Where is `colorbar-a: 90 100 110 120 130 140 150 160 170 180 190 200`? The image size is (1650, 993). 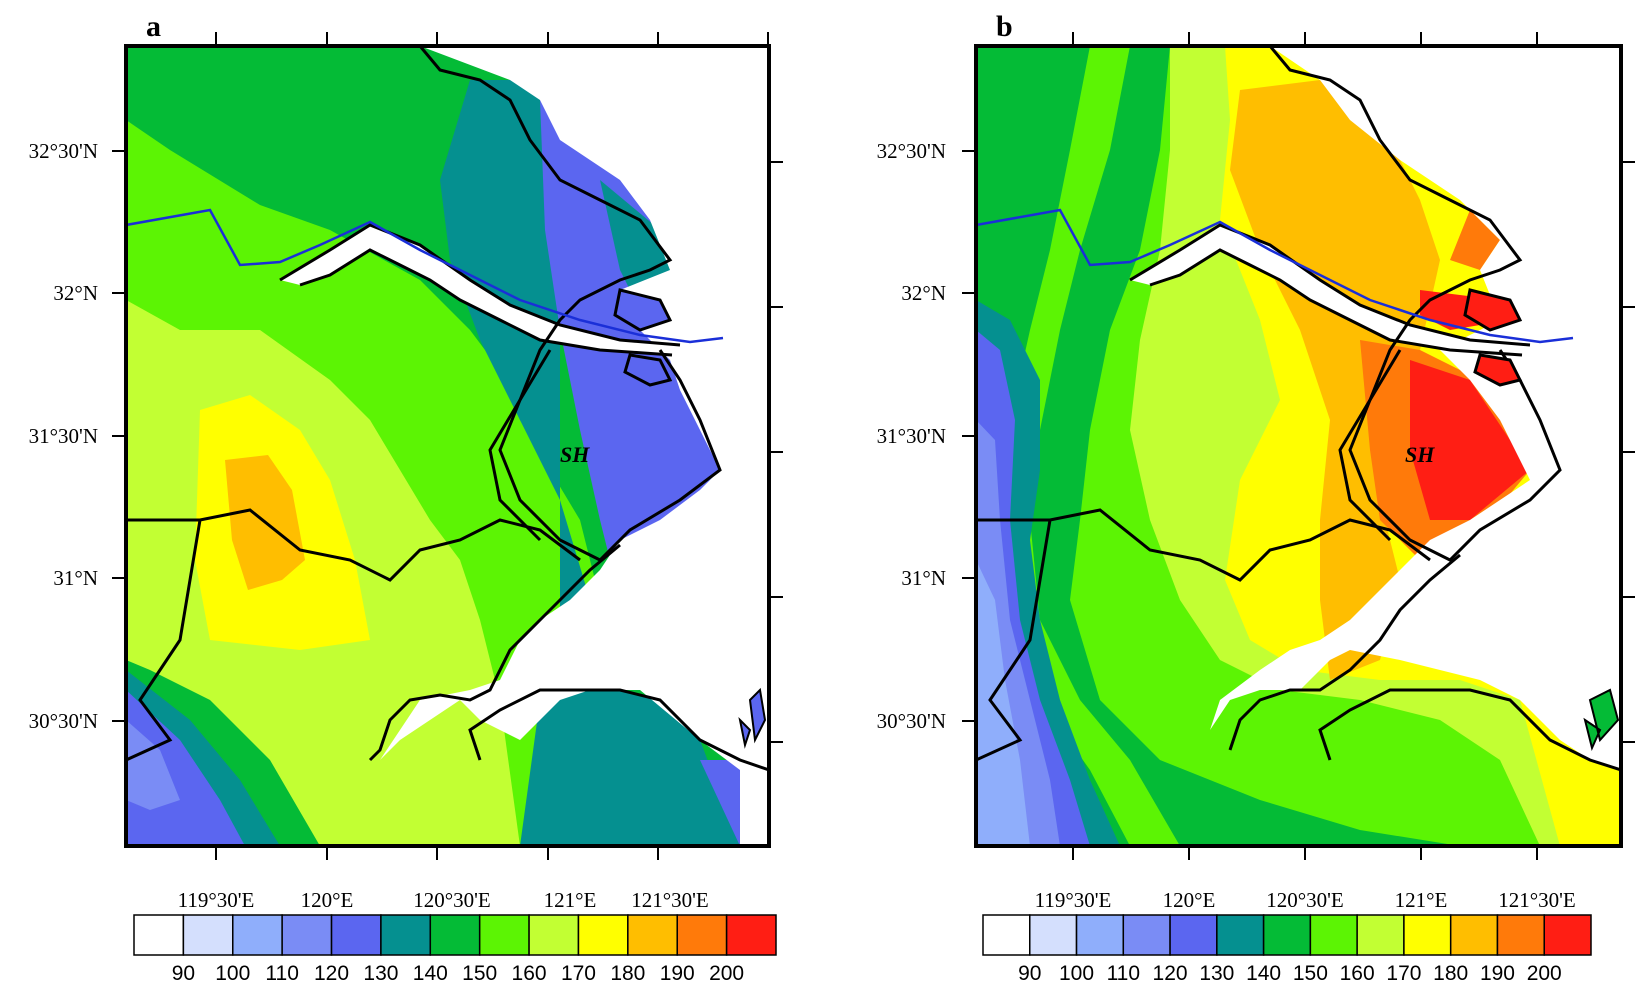
colorbar-a: 90 100 110 120 130 140 150 160 170 180 190 200 is located at coordinates (455, 949).